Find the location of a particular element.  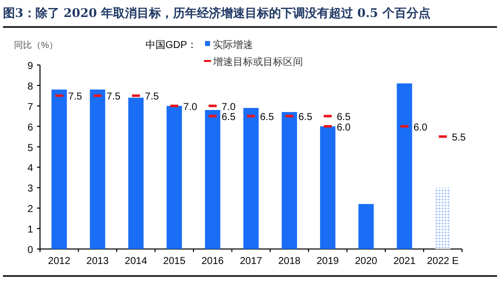

x-tick-label: 2015 is located at coordinates (174, 261).